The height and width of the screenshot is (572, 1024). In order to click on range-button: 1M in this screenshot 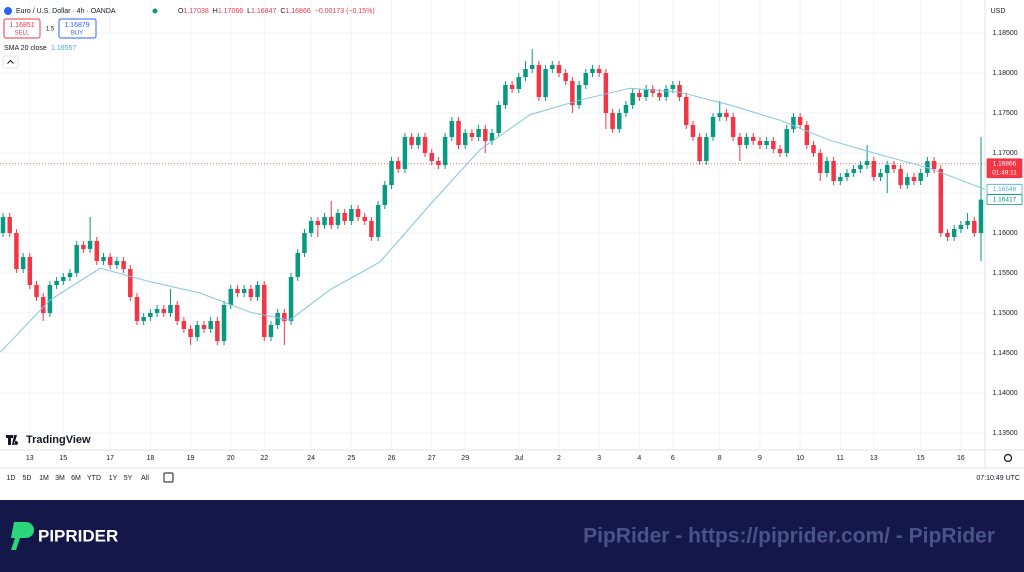, I will do `click(44, 478)`.